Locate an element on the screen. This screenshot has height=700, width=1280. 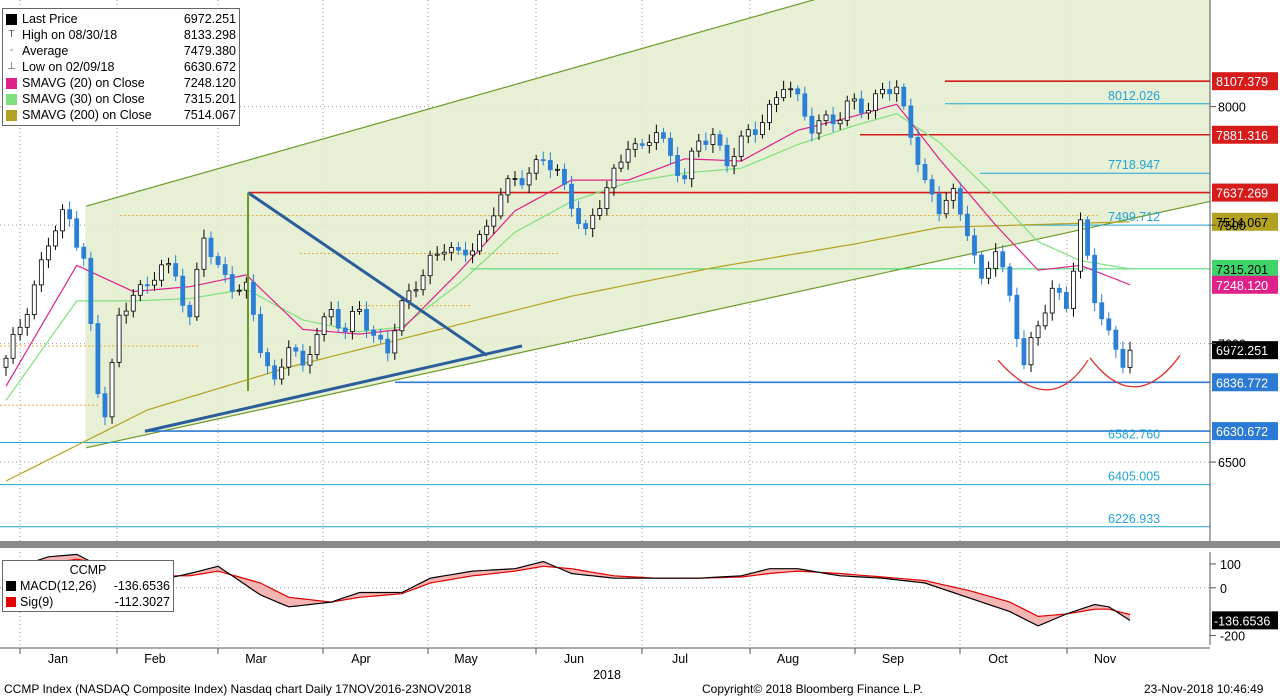
footer-copyright: Copyright© 2018 Bloomberg Finance L.P. is located at coordinates (812, 689).